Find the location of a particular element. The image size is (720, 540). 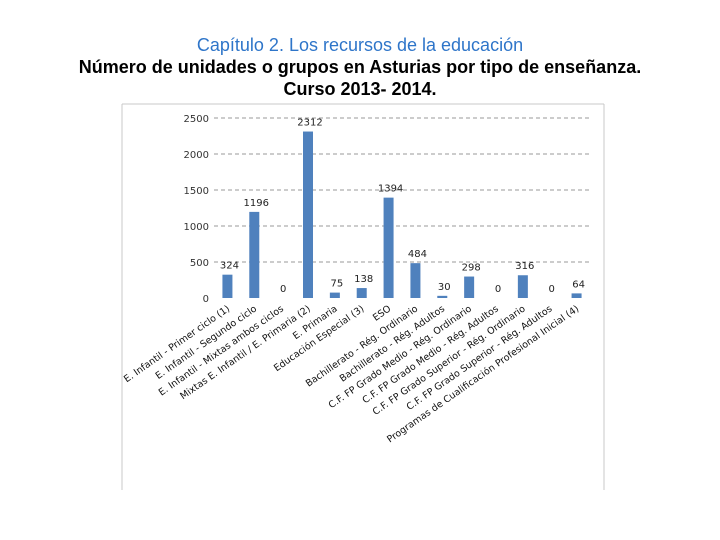

data-label: 1394 is located at coordinates (390, 189).